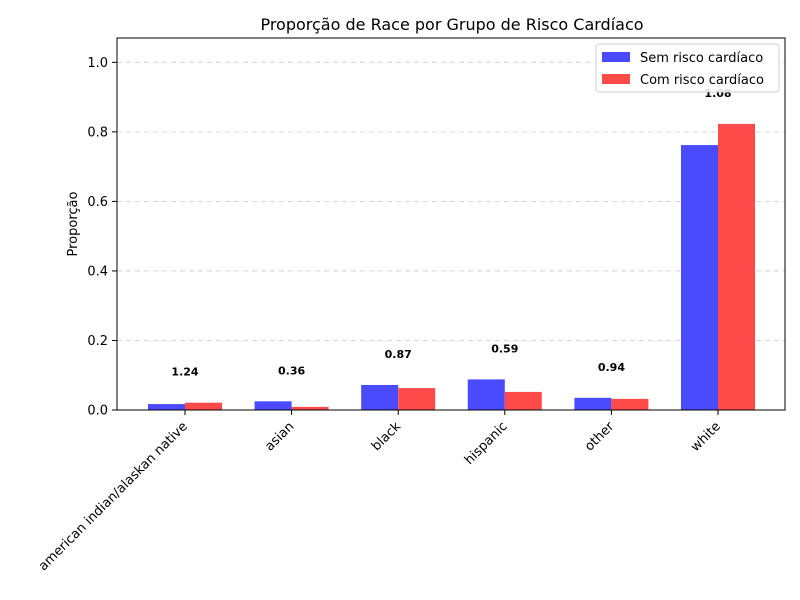  I want to click on y-tick-label: 0.6, so click(97, 202).